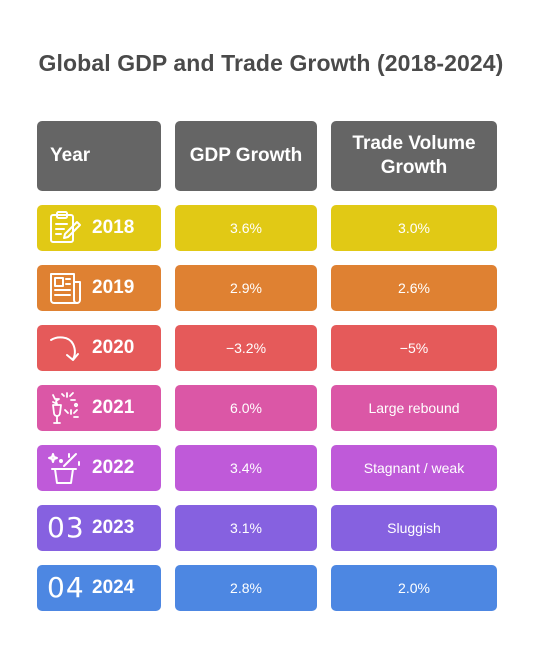 This screenshot has height=651, width=542. Describe the element at coordinates (99, 156) in the screenshot. I see `header-year: Year` at that location.